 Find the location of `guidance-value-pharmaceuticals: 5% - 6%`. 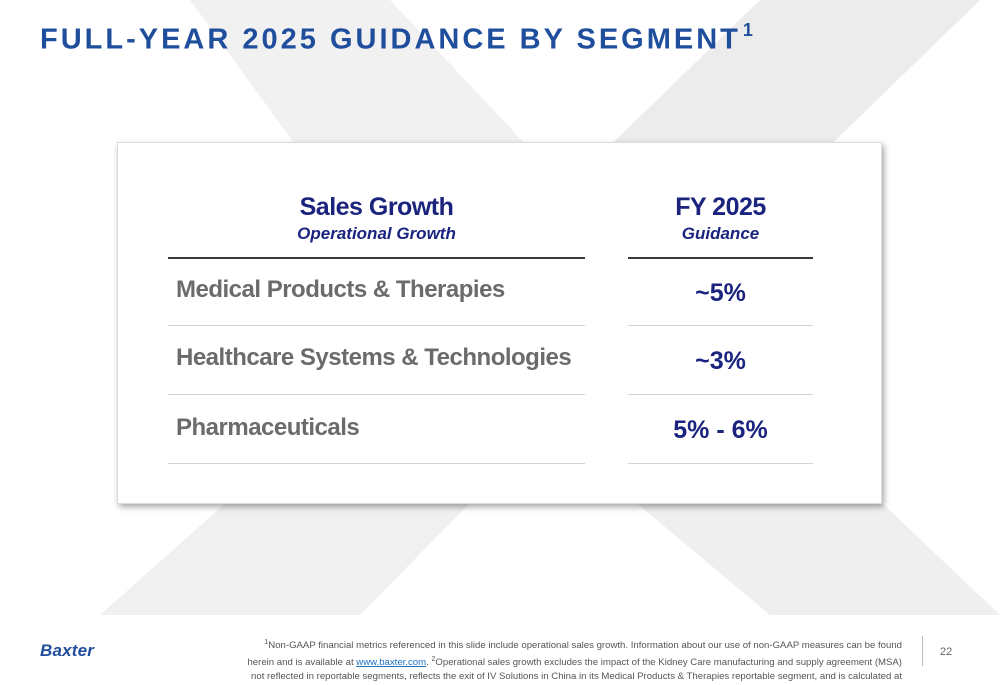

guidance-value-pharmaceuticals: 5% - 6% is located at coordinates (720, 430).